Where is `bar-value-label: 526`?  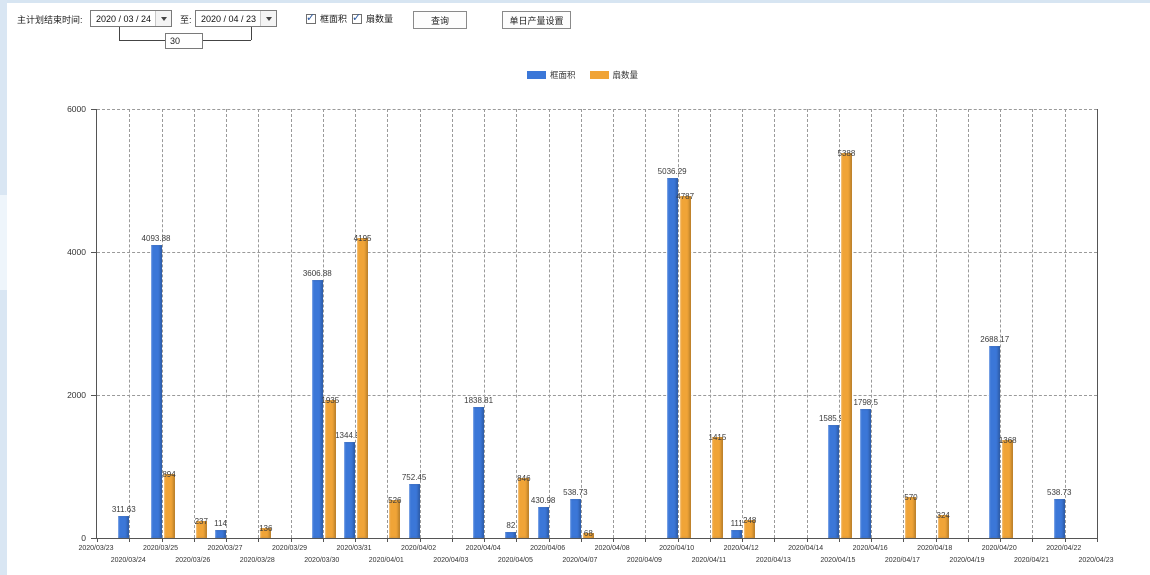 bar-value-label: 526 is located at coordinates (395, 501).